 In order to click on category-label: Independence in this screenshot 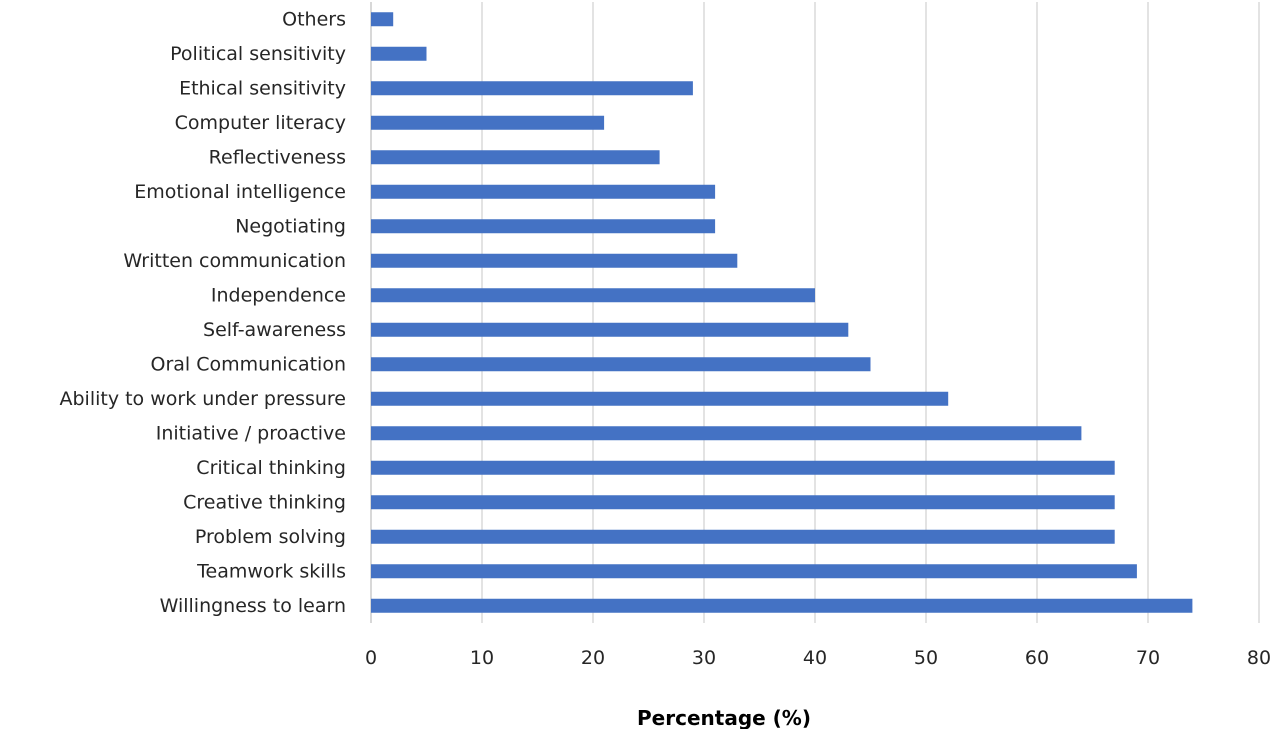, I will do `click(278, 295)`.